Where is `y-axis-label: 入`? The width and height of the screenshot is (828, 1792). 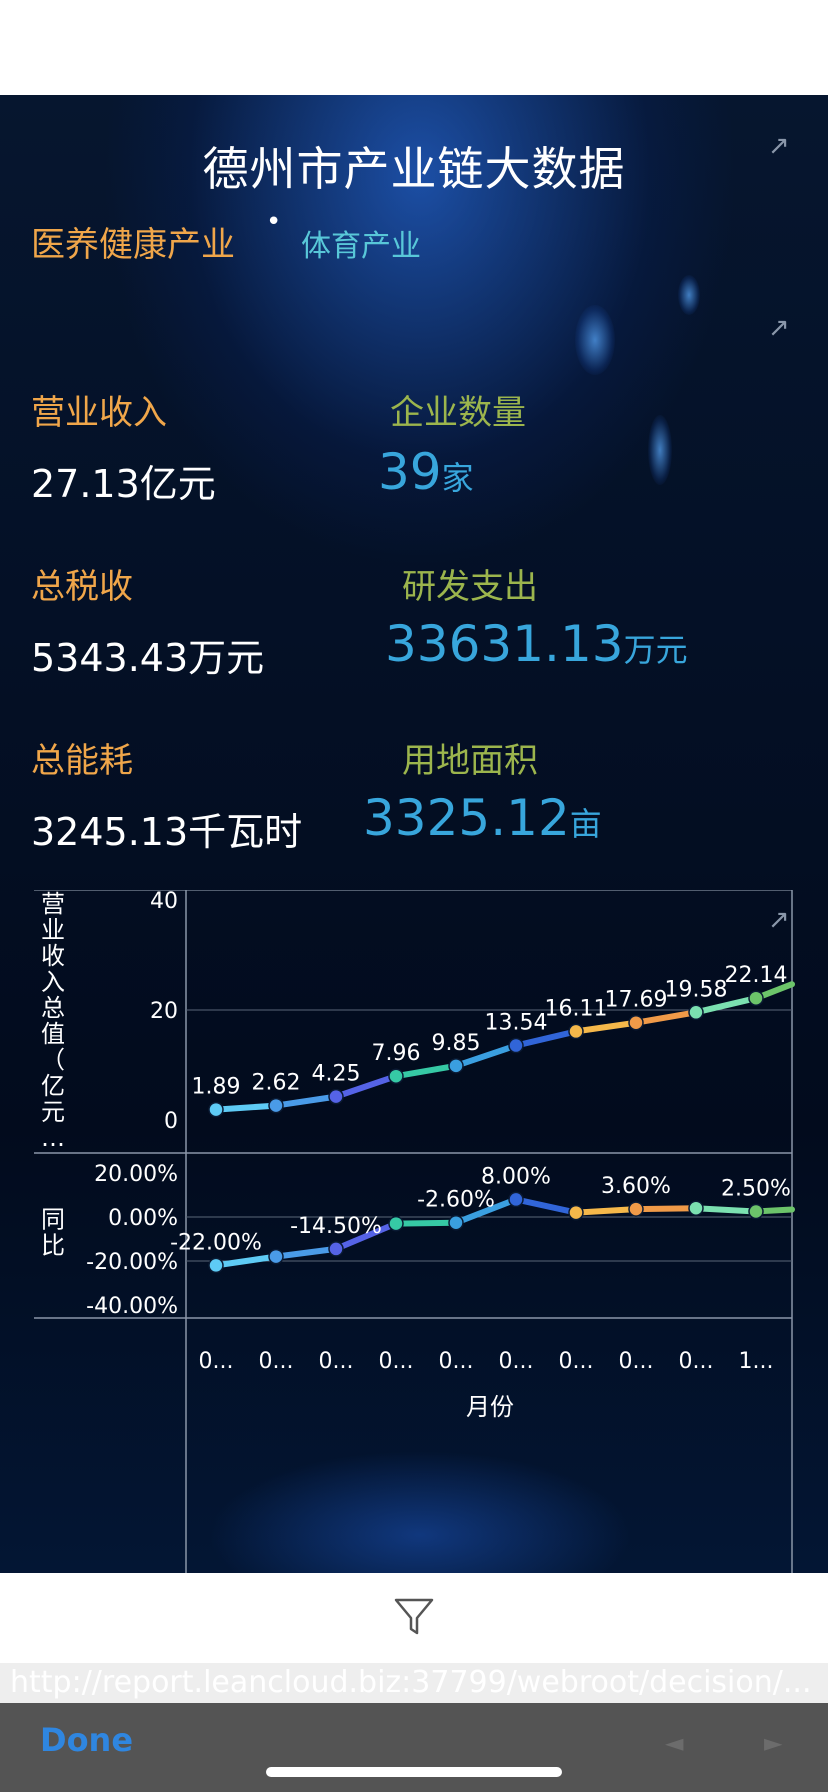 y-axis-label: 入 is located at coordinates (53, 982).